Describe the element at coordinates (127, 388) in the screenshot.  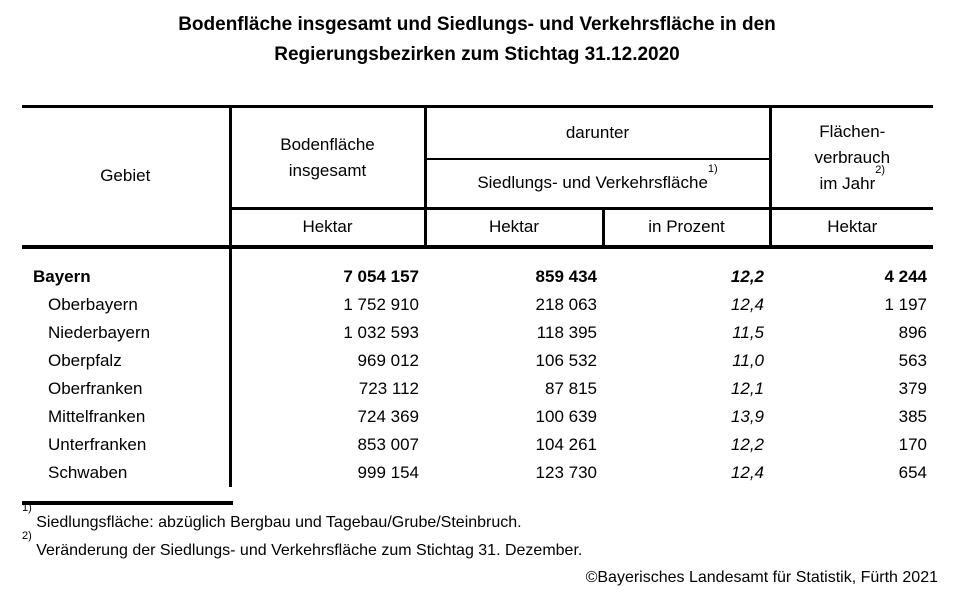
I see `row-label: Oberfranken` at that location.